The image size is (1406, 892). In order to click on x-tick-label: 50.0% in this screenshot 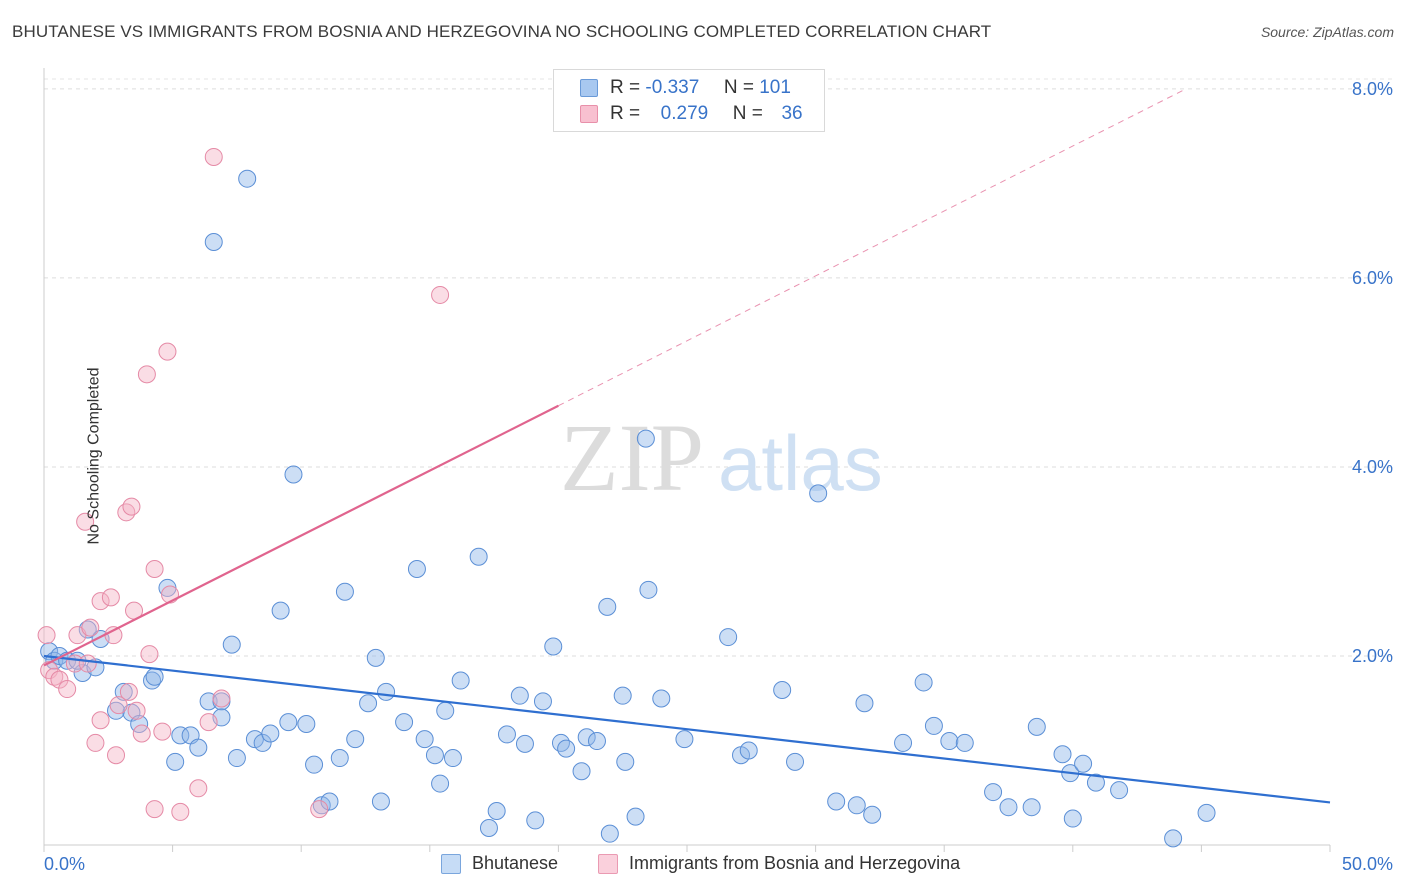, I will do `click(1367, 864)`.